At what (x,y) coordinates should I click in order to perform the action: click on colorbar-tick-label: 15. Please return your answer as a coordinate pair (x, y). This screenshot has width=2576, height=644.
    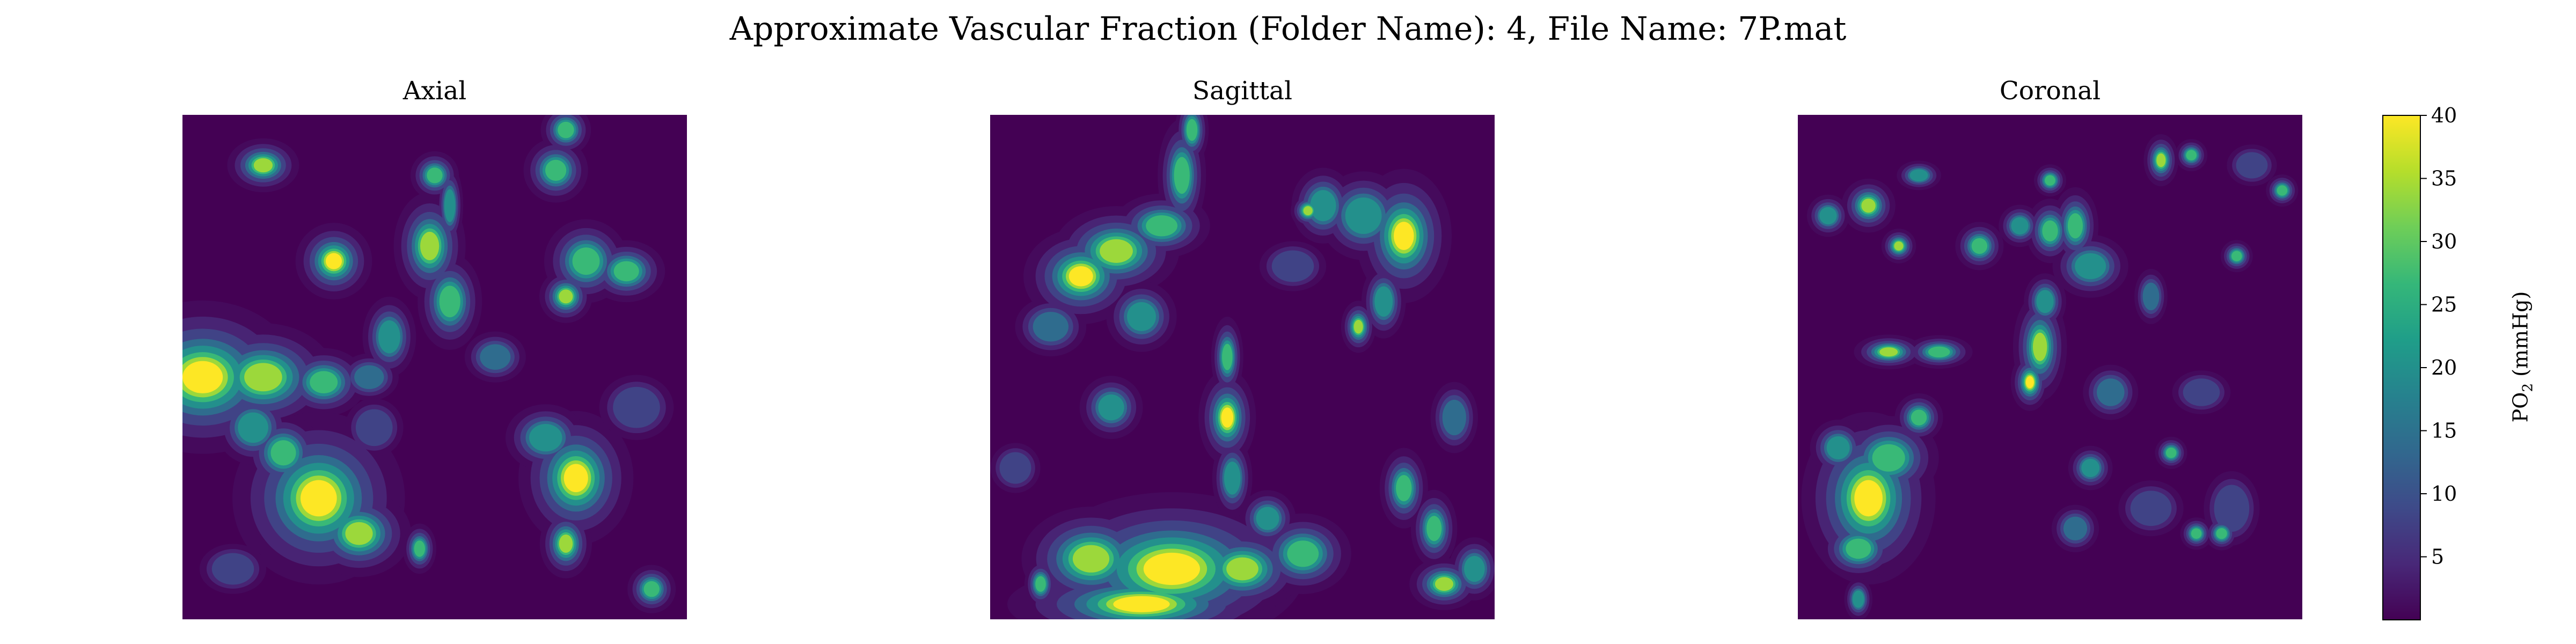
    Looking at the image, I should click on (2444, 431).